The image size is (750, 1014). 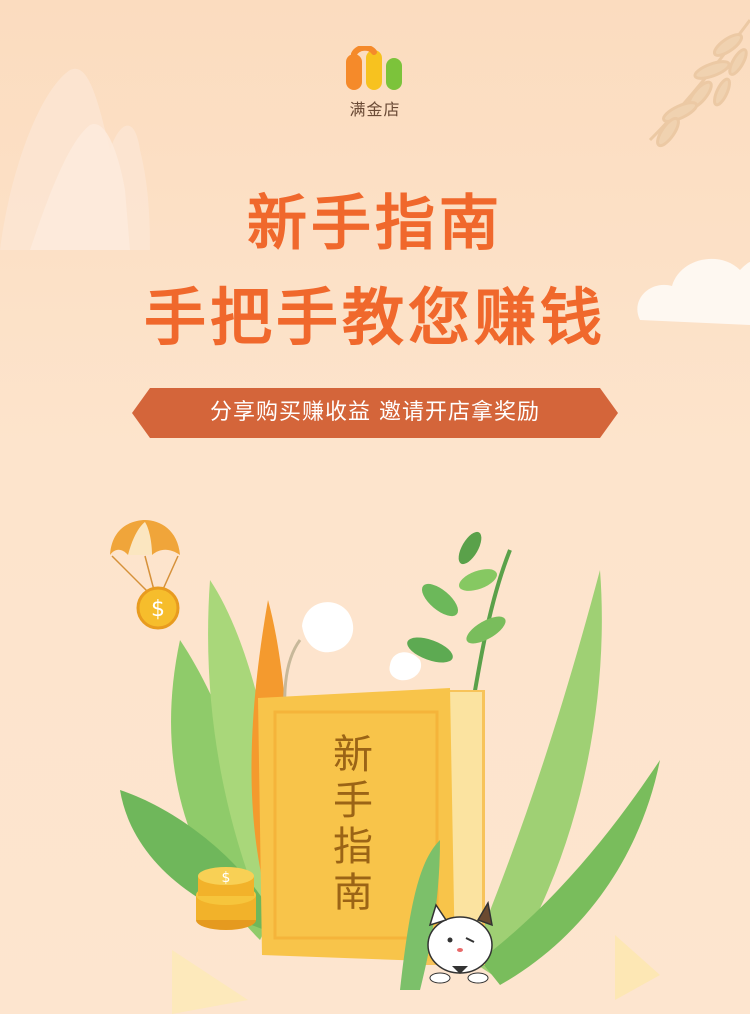 I want to click on cat-mascot-icon, so click(x=460, y=942).